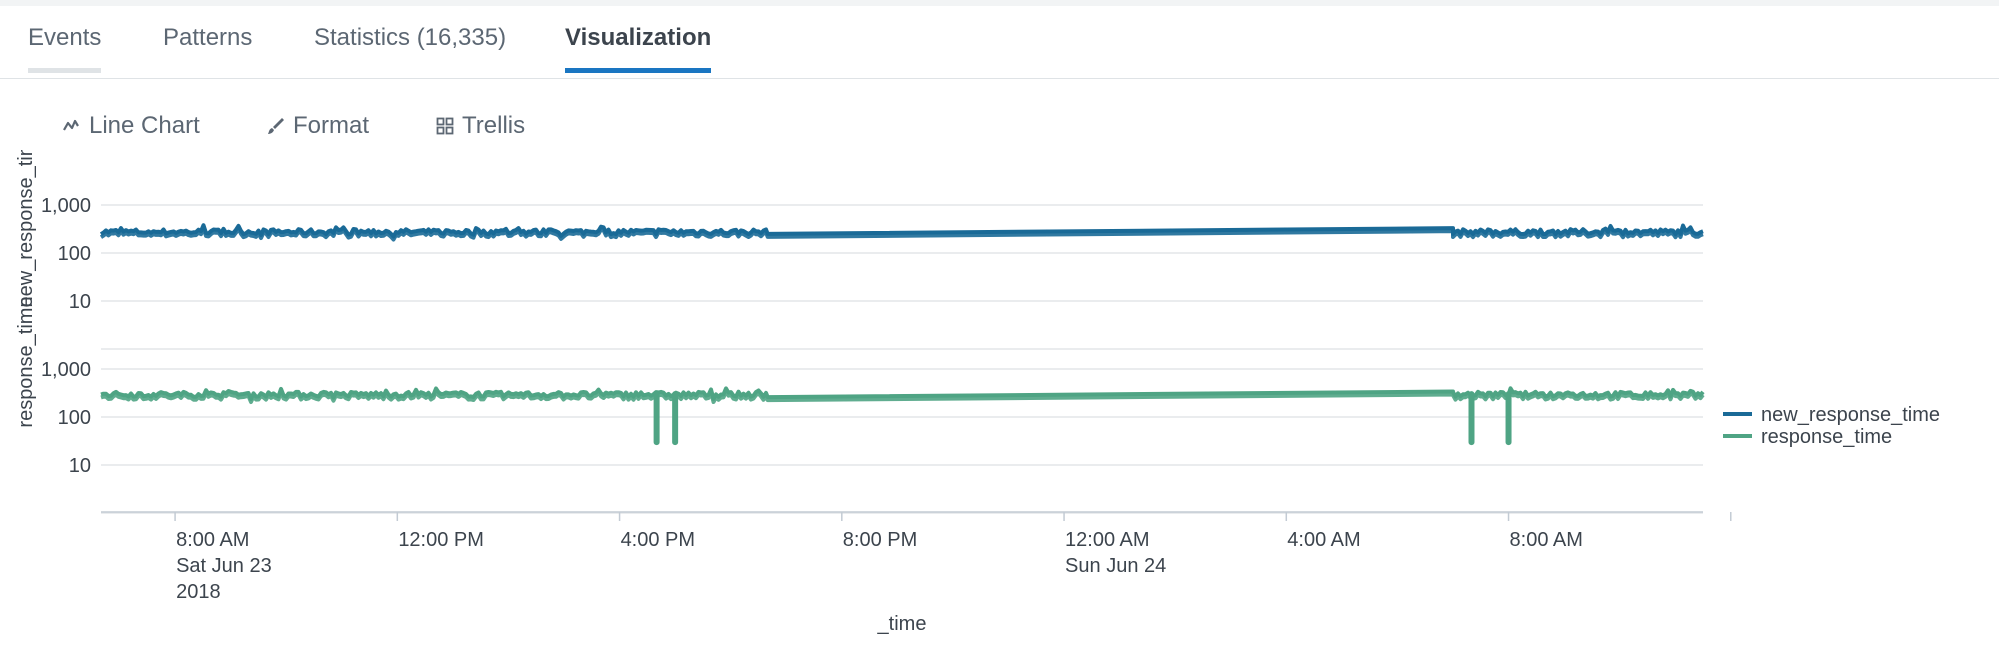 The height and width of the screenshot is (647, 1999). I want to click on series-line-new_response_time, so click(901, 231).